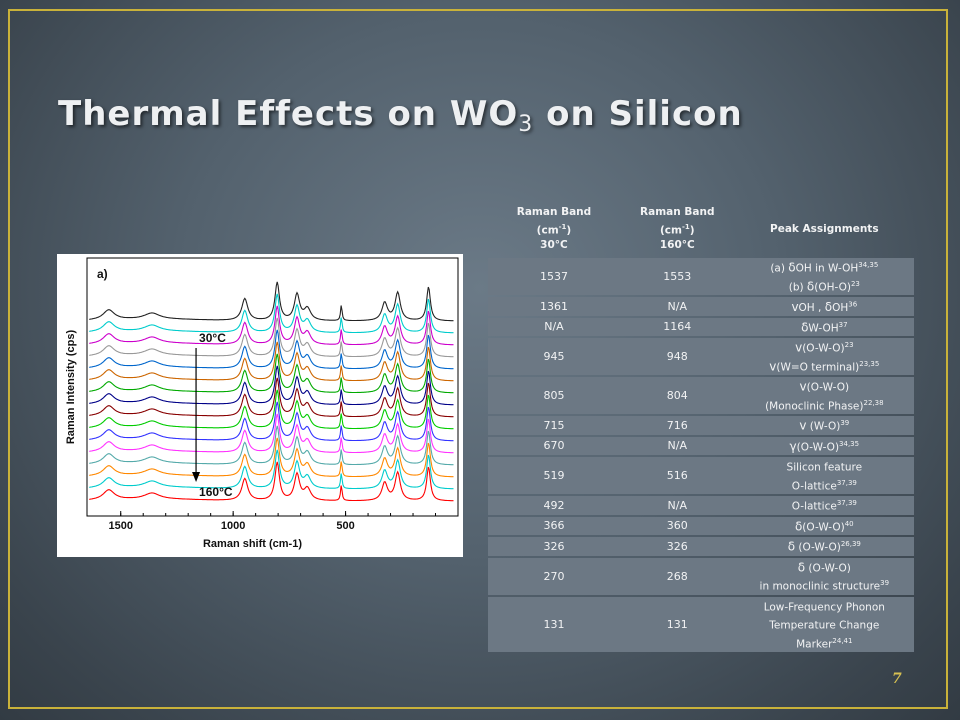 The height and width of the screenshot is (720, 960). I want to click on assignment-line: Silicon feature, so click(824, 466).